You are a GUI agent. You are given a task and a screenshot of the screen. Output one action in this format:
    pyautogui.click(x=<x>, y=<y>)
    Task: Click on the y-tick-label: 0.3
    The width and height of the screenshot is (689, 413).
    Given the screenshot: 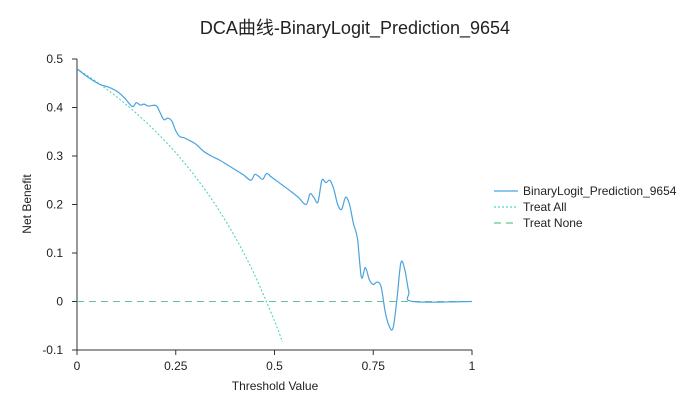 What is the action you would take?
    pyautogui.click(x=54, y=156)
    